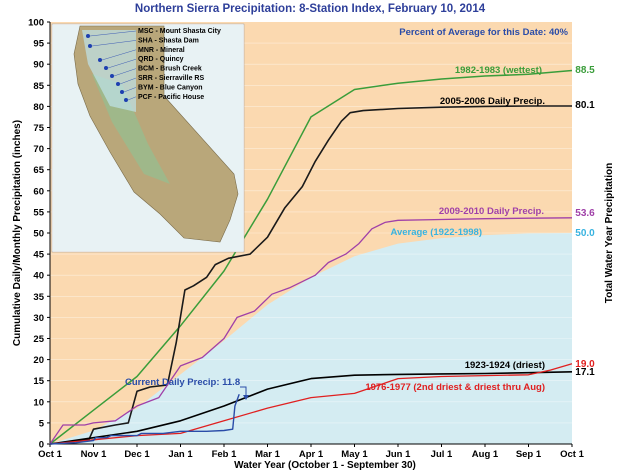 The height and width of the screenshot is (472, 620). What do you see at coordinates (399, 454) in the screenshot?
I see `x-tick-label: Jun 1` at bounding box center [399, 454].